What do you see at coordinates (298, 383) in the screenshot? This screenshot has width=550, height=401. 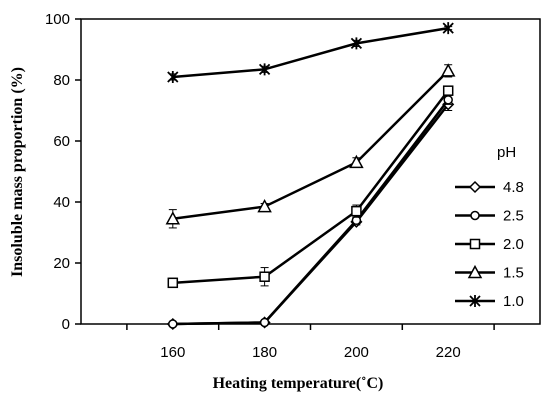 I see `x-axis-title: Heating temperature(˚C)` at bounding box center [298, 383].